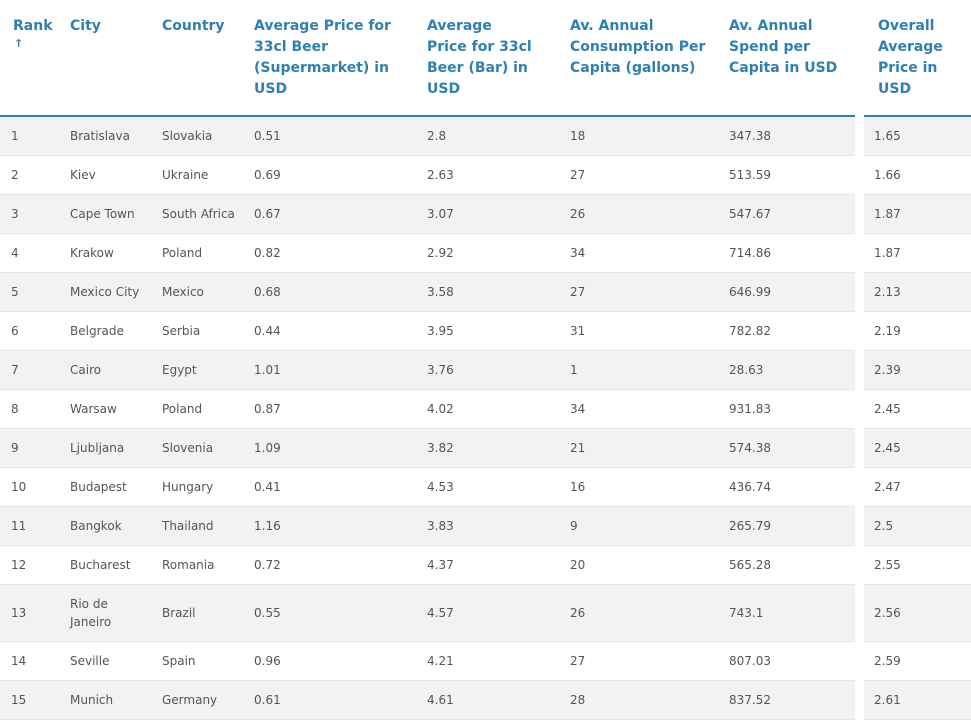 The height and width of the screenshot is (723, 971). Describe the element at coordinates (32, 214) in the screenshot. I see `rank-cell: 3` at that location.